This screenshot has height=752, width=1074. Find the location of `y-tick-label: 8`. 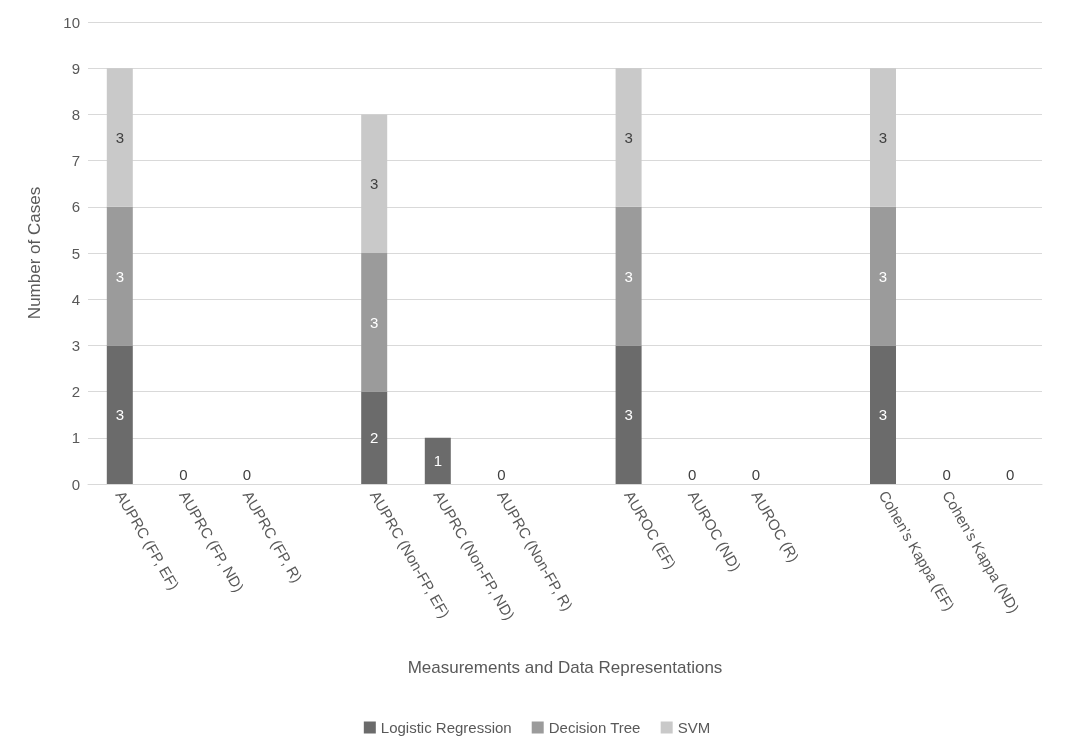

y-tick-label: 8 is located at coordinates (75, 114).